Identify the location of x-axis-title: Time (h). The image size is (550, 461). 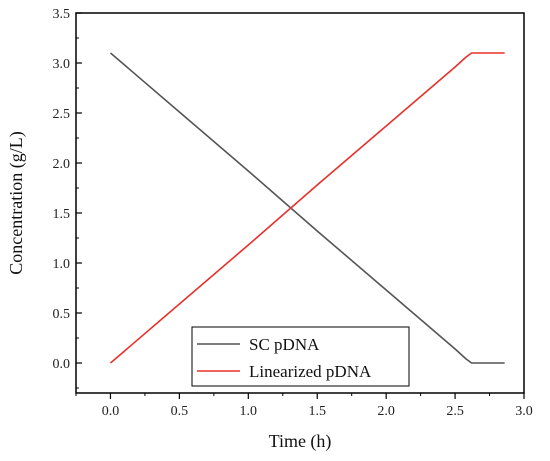
(300, 441).